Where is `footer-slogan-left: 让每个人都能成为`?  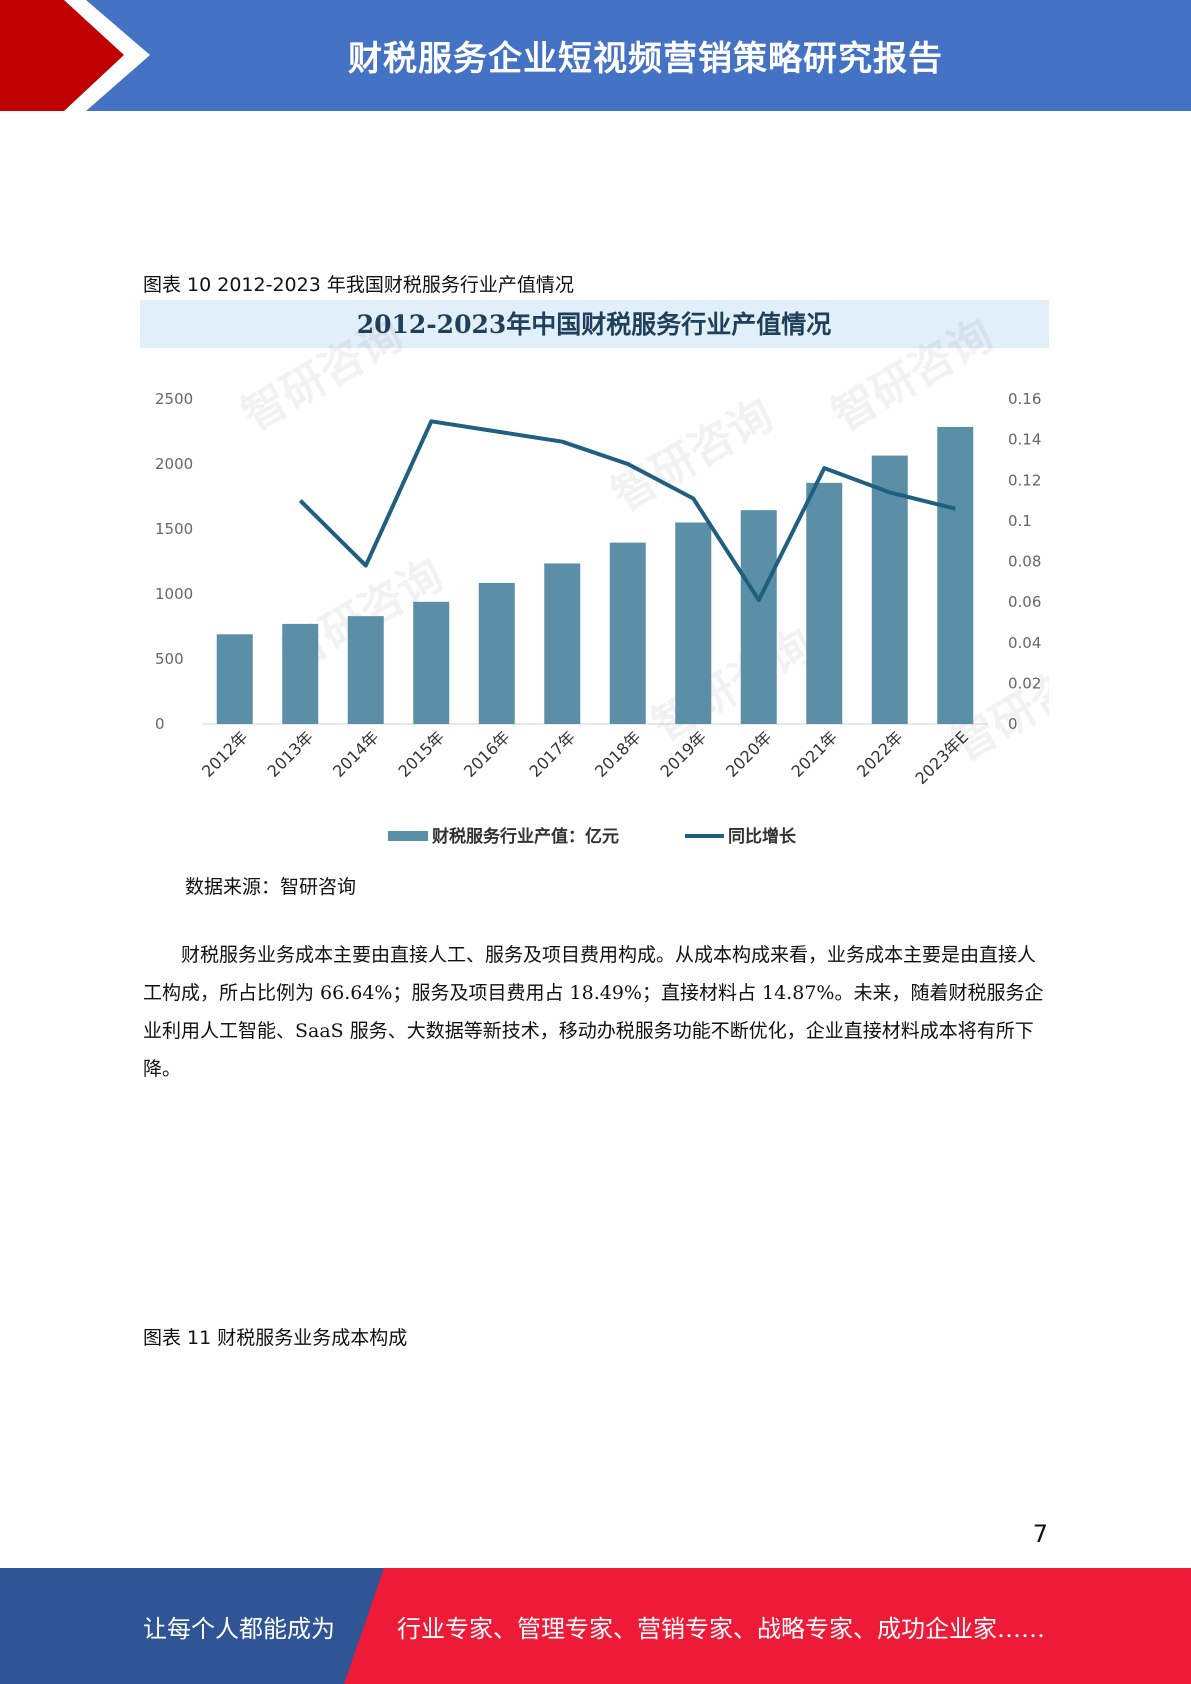
footer-slogan-left: 让每个人都能成为 is located at coordinates (239, 1628).